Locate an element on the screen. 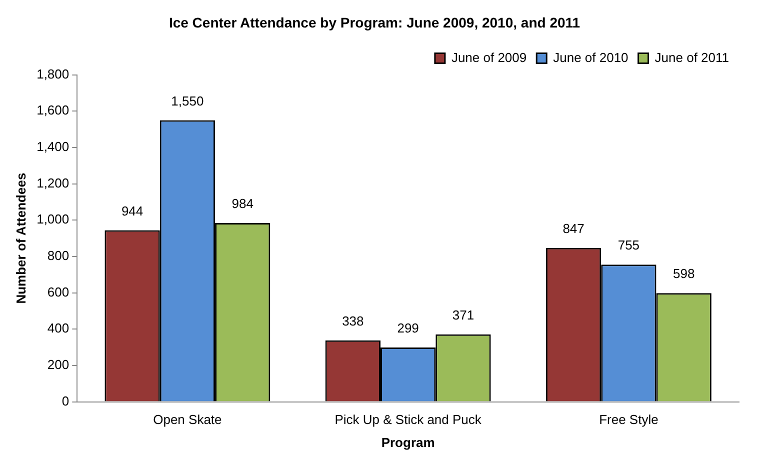  data-label: 338 is located at coordinates (353, 320).